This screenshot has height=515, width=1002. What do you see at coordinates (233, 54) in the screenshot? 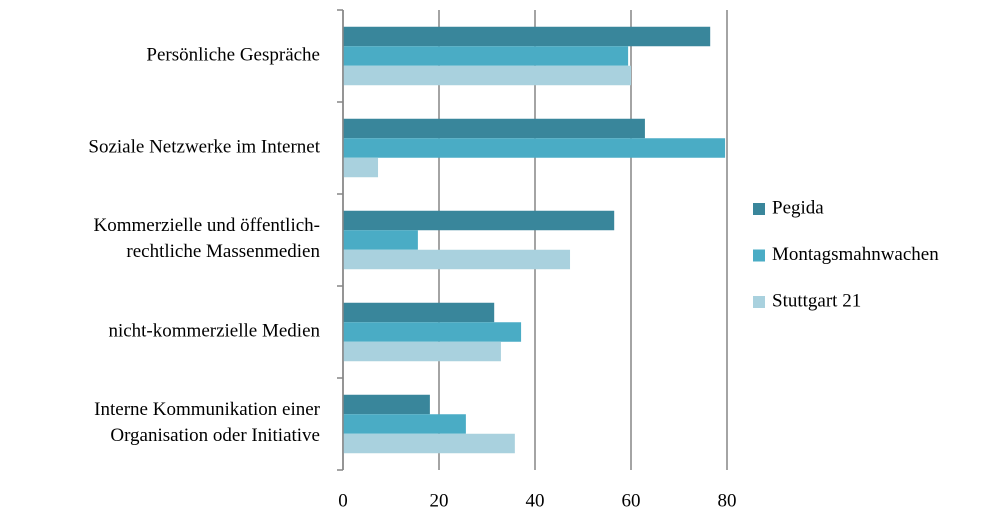
I see `y-tick-label: Persönliche Gespräche` at bounding box center [233, 54].